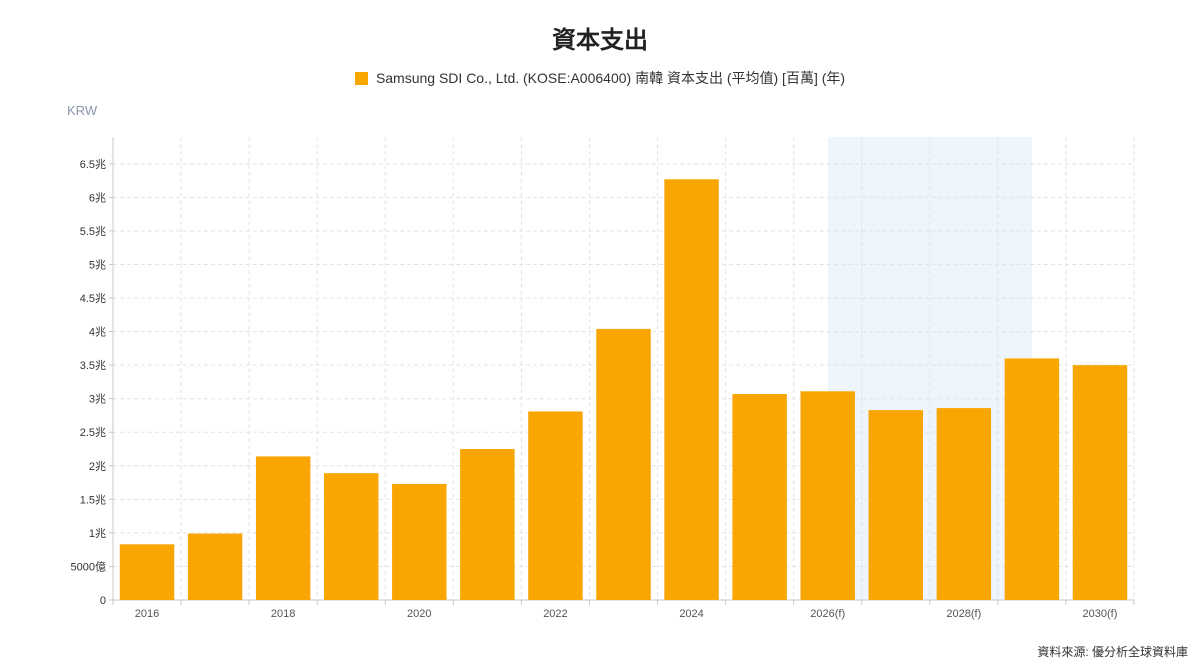 This screenshot has width=1200, height=671. Describe the element at coordinates (147, 614) in the screenshot. I see `x-tick-label: 2016` at that location.